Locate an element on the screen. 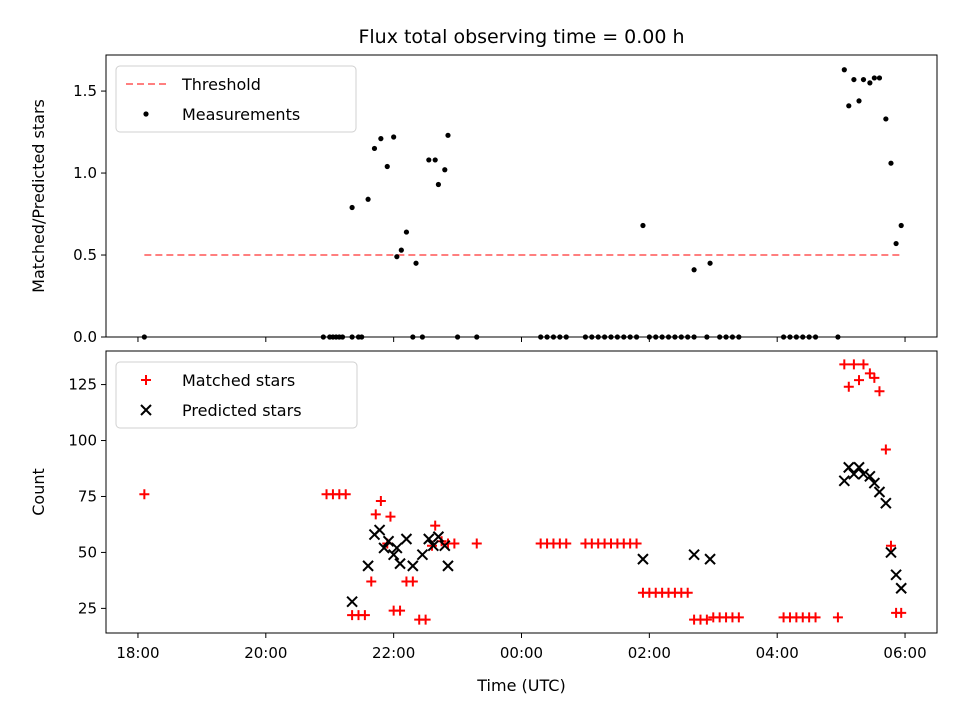  x-tick-label: 20:00 is located at coordinates (265, 653).